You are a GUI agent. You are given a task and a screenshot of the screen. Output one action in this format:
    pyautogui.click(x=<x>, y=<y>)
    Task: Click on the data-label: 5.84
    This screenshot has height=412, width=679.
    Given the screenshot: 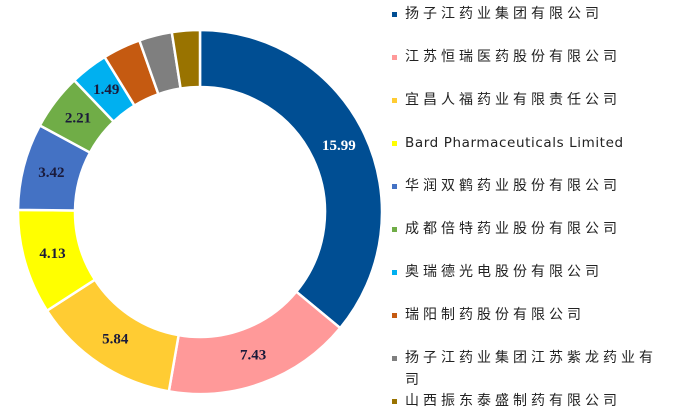 What is the action you would take?
    pyautogui.click(x=115, y=339)
    